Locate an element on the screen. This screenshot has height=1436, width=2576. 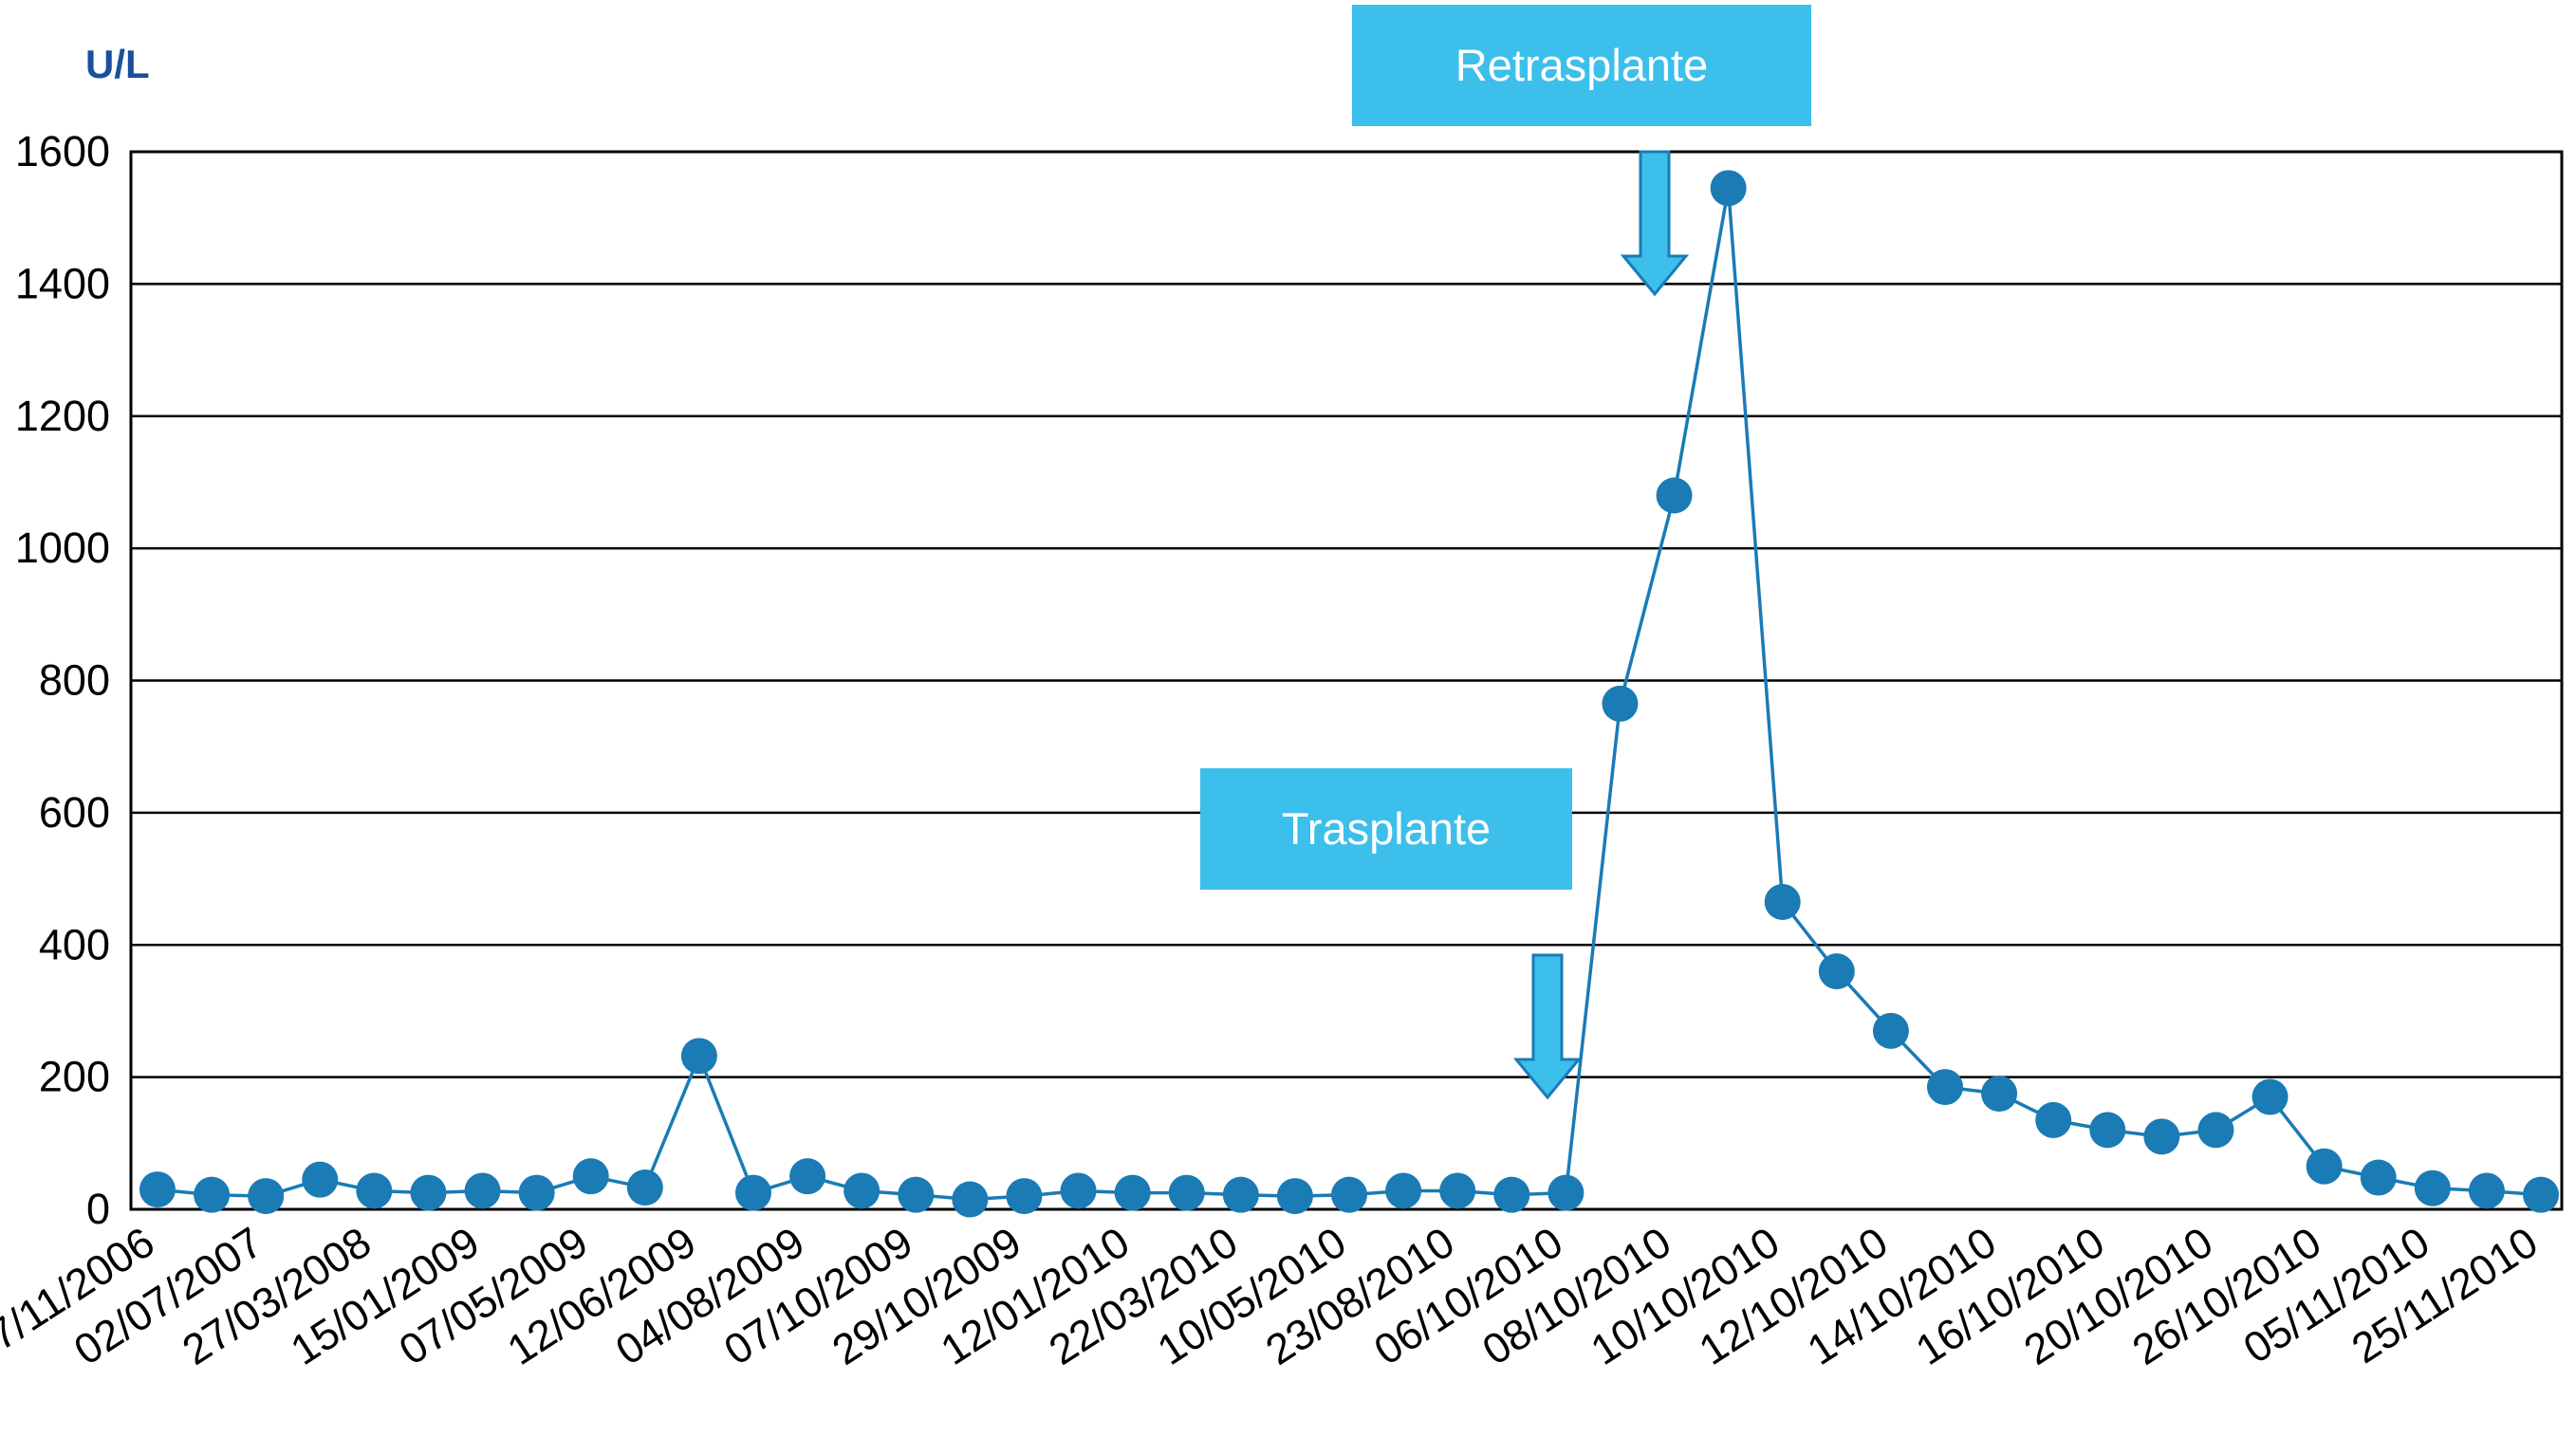
annotation-retrasplante-label: Retrasplante is located at coordinates (1582, 65).